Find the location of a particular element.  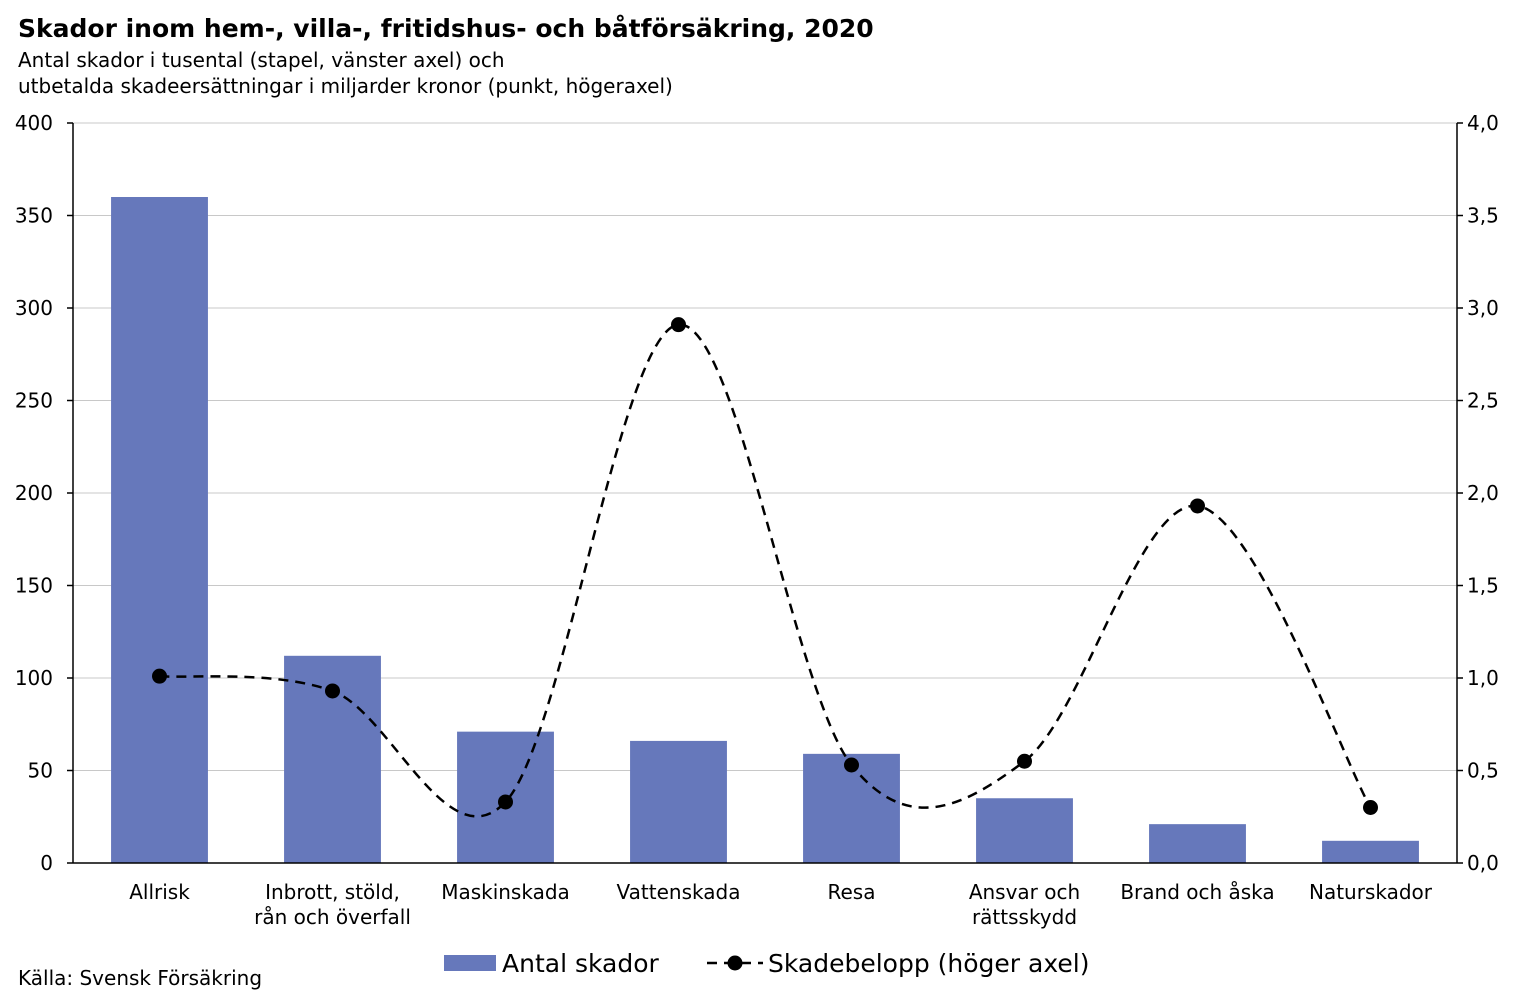

x-tick-label-line: rättsskydd is located at coordinates (1024, 917).